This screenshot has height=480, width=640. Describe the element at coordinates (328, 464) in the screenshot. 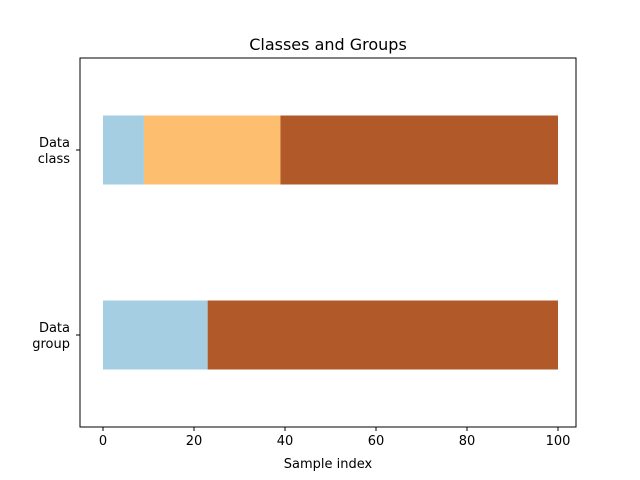

I see `x-axis-label: Sample index` at that location.